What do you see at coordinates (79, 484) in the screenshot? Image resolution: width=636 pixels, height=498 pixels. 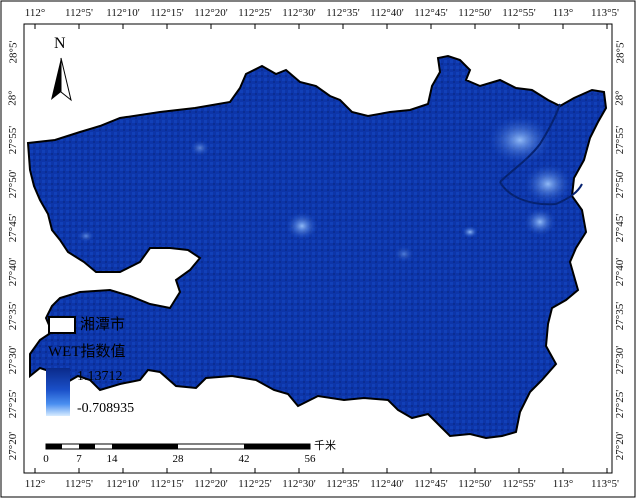 I see `lon-tick-bottom: 112°5'` at bounding box center [79, 484].